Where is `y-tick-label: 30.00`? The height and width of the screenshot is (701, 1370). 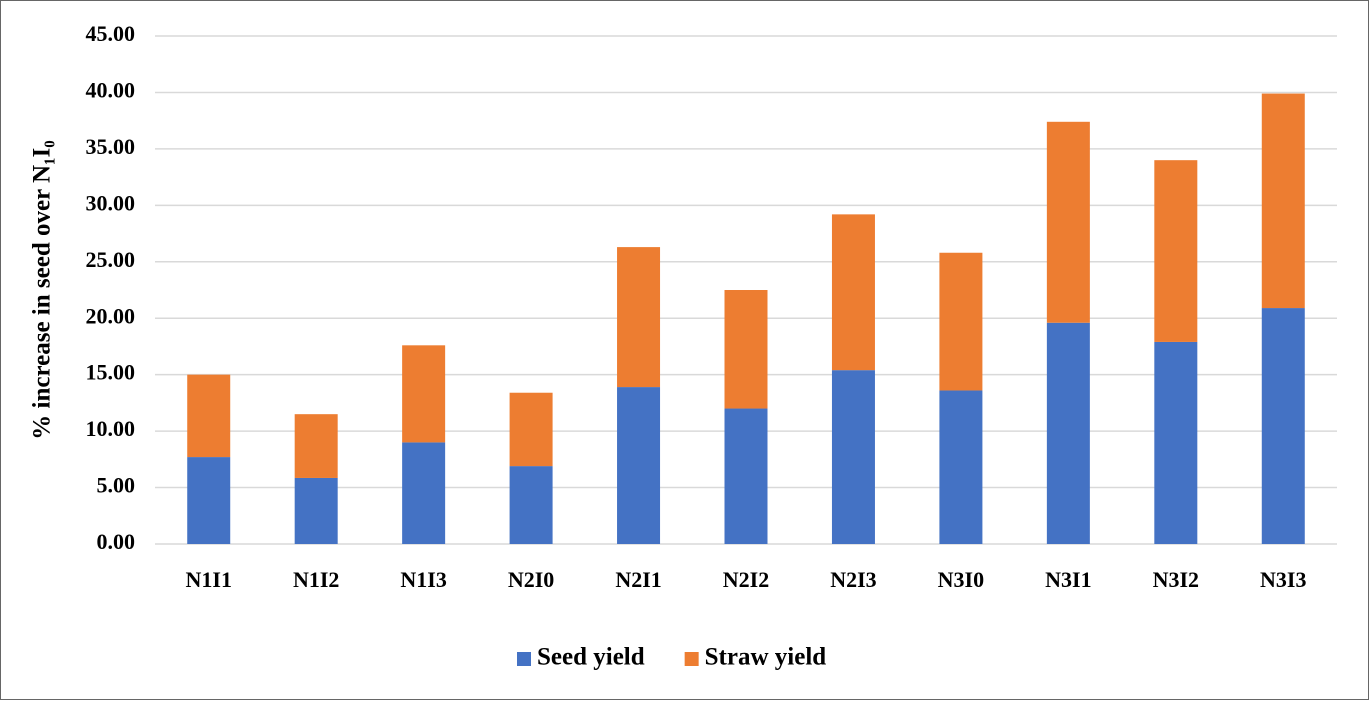 y-tick-label: 30.00 is located at coordinates (111, 202).